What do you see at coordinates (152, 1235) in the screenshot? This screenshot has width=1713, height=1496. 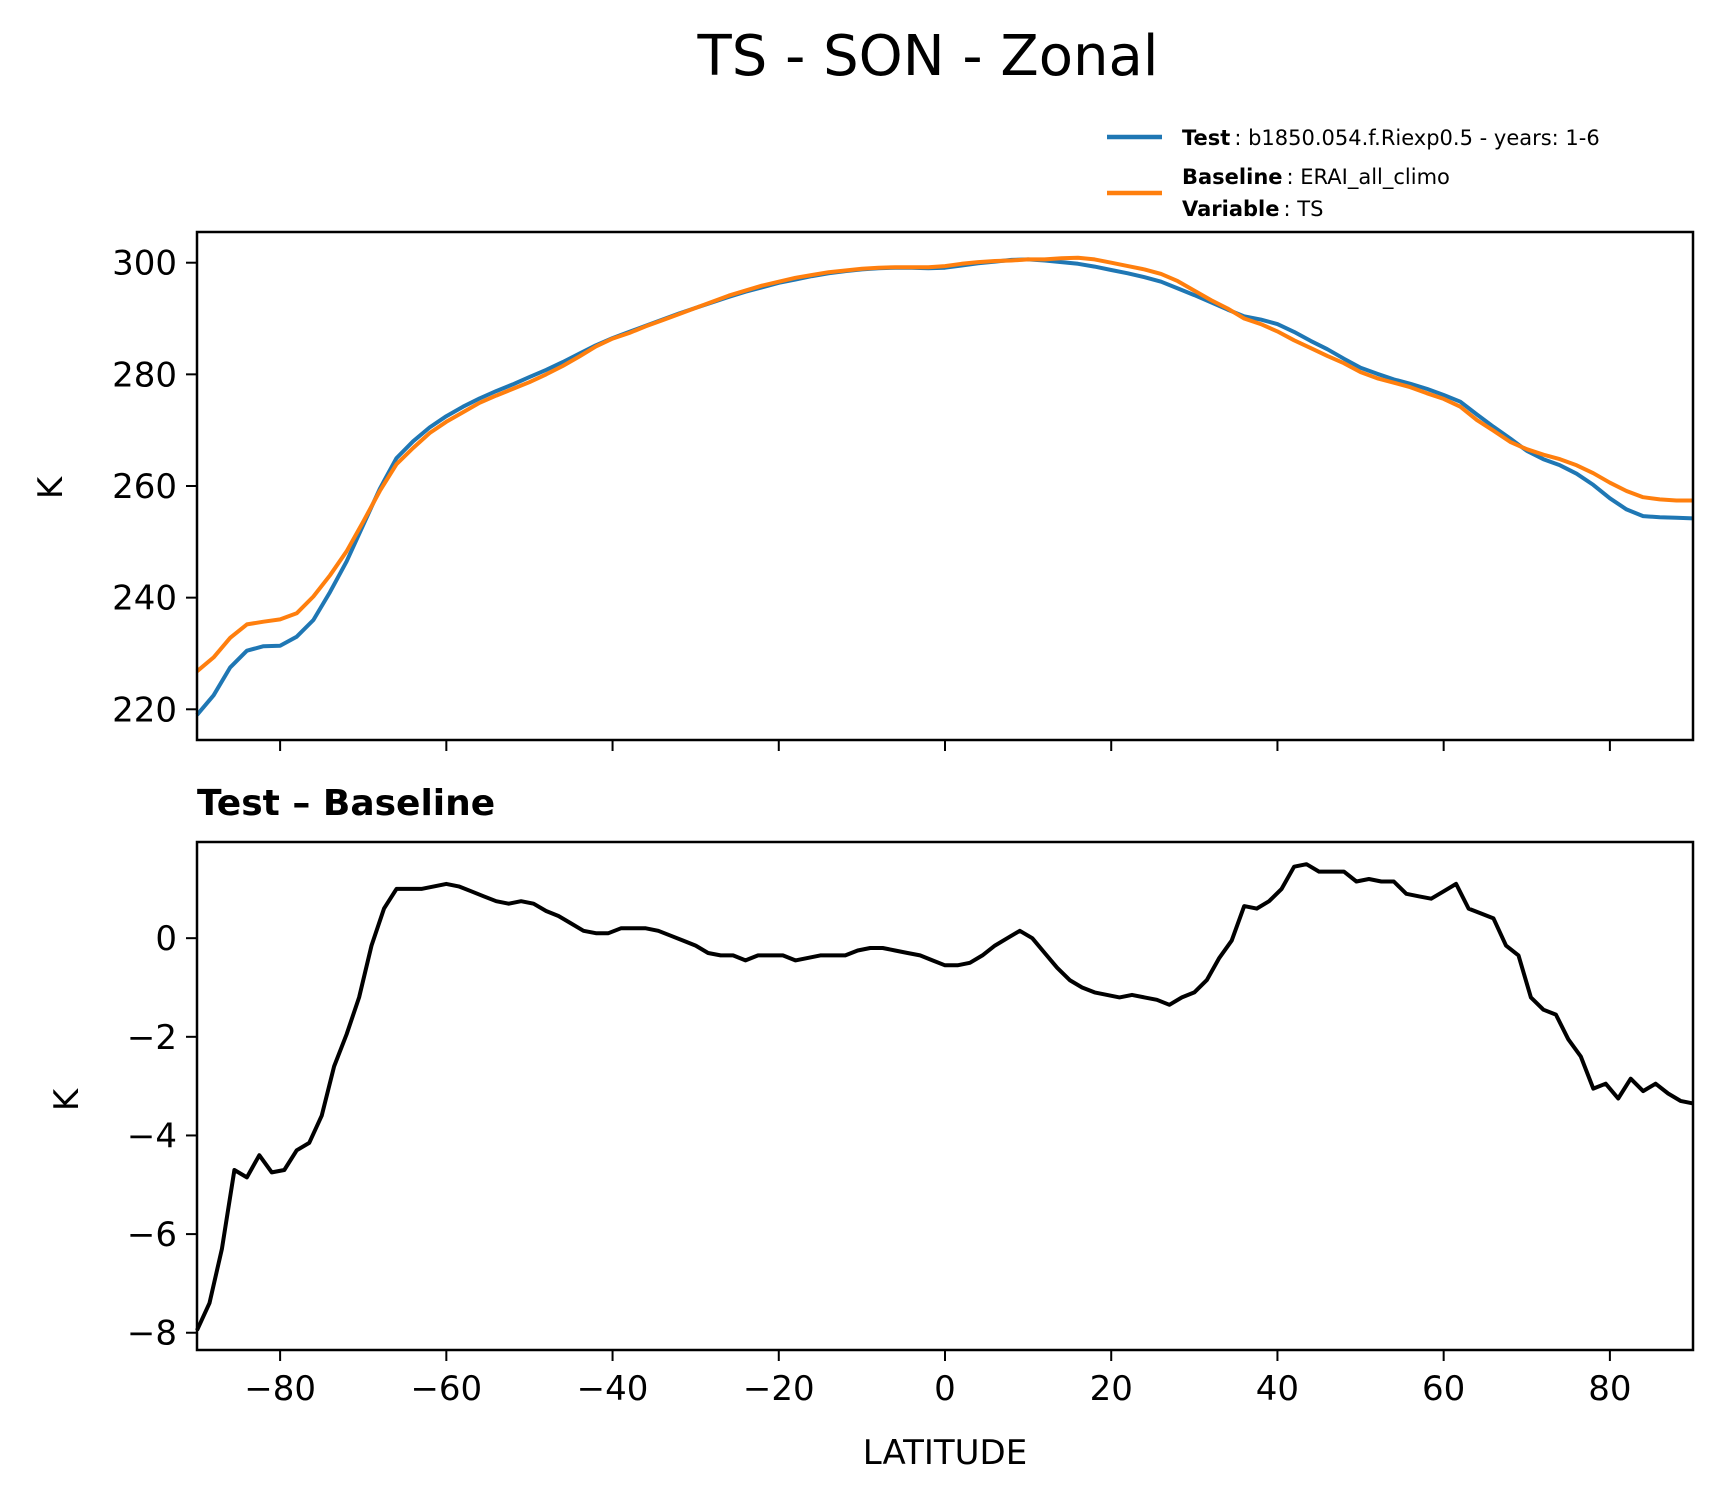 I see `bottom-y-tick-label: −6` at bounding box center [152, 1235].